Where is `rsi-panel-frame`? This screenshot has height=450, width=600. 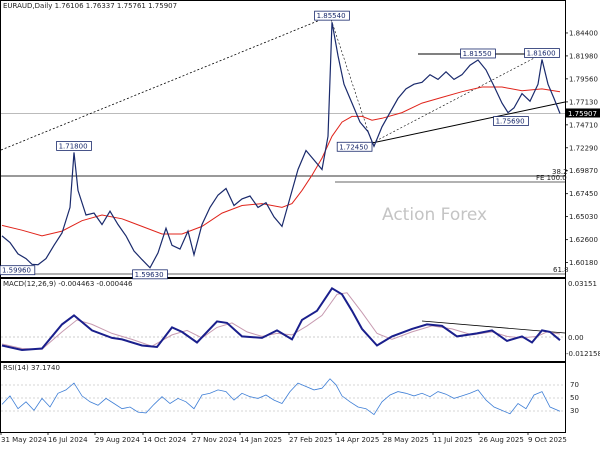 rsi-panel-frame is located at coordinates (283, 397).